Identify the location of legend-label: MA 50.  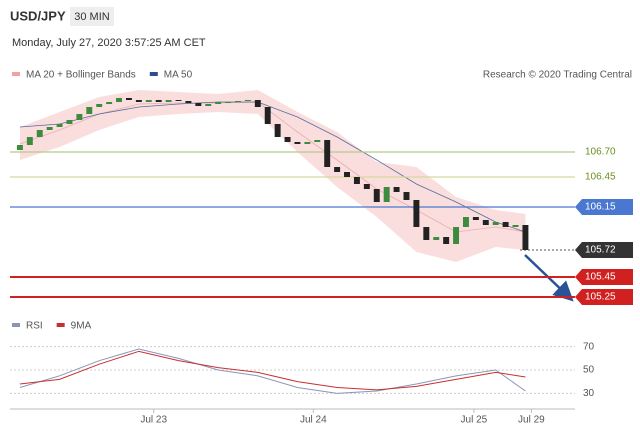
(178, 75).